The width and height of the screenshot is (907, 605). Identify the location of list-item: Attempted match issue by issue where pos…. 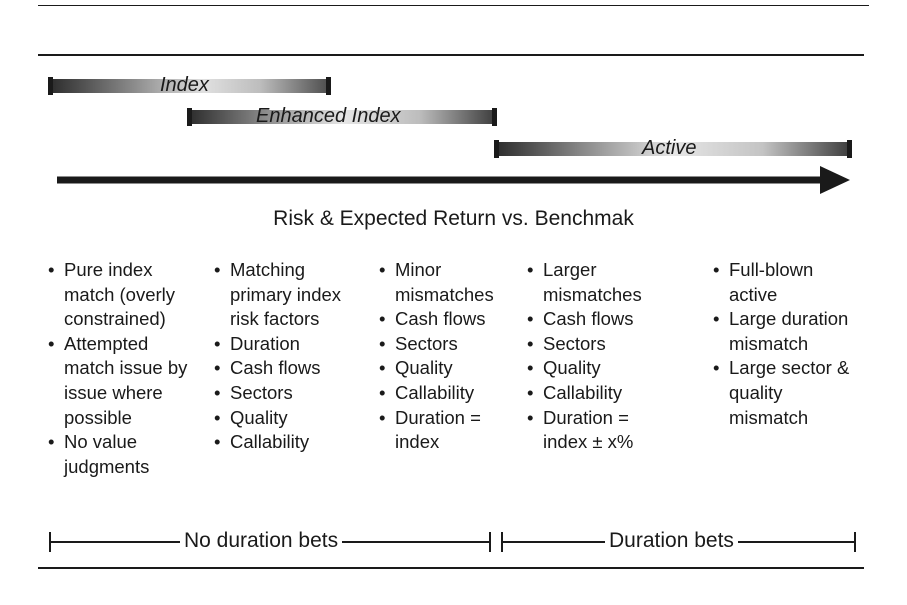
(123, 381).